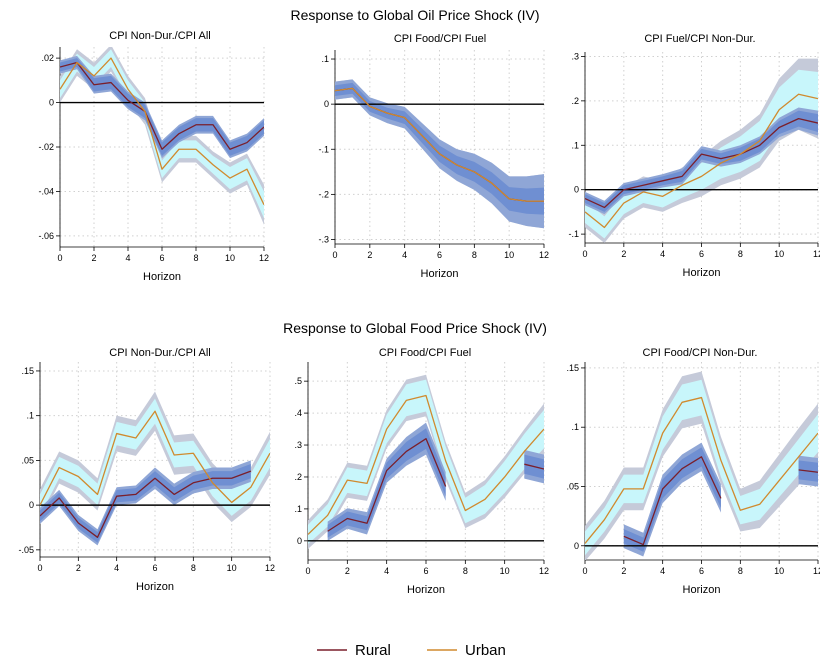 The image size is (820, 661). I want to click on y-tick-label: -.02, so click(46, 147).